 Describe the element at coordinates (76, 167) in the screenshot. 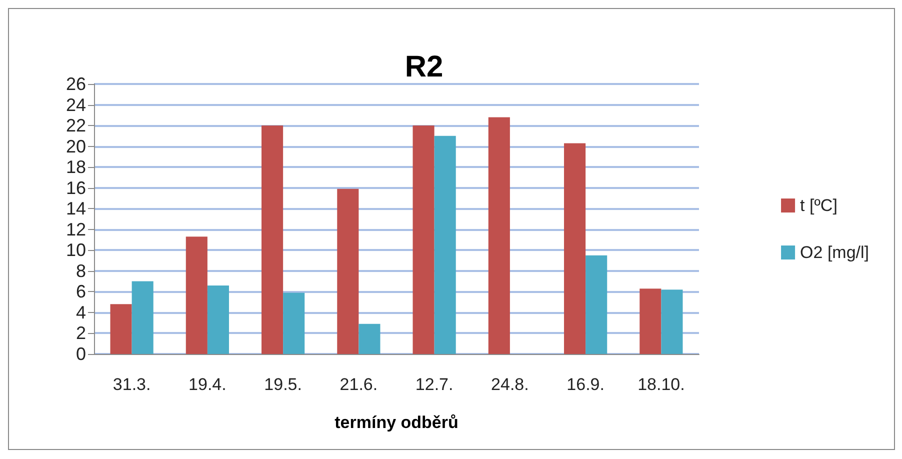

I see `y-tick-label: 18` at that location.